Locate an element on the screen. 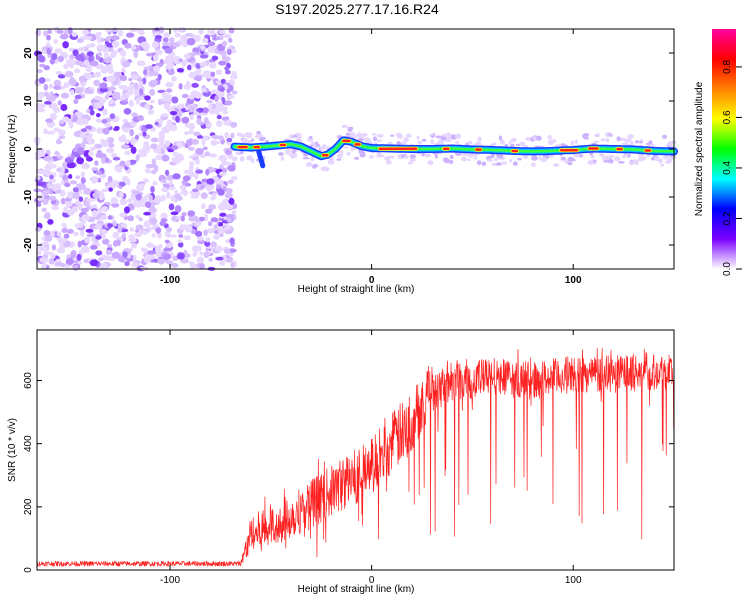  x-tick-label: 100 is located at coordinates (573, 280).